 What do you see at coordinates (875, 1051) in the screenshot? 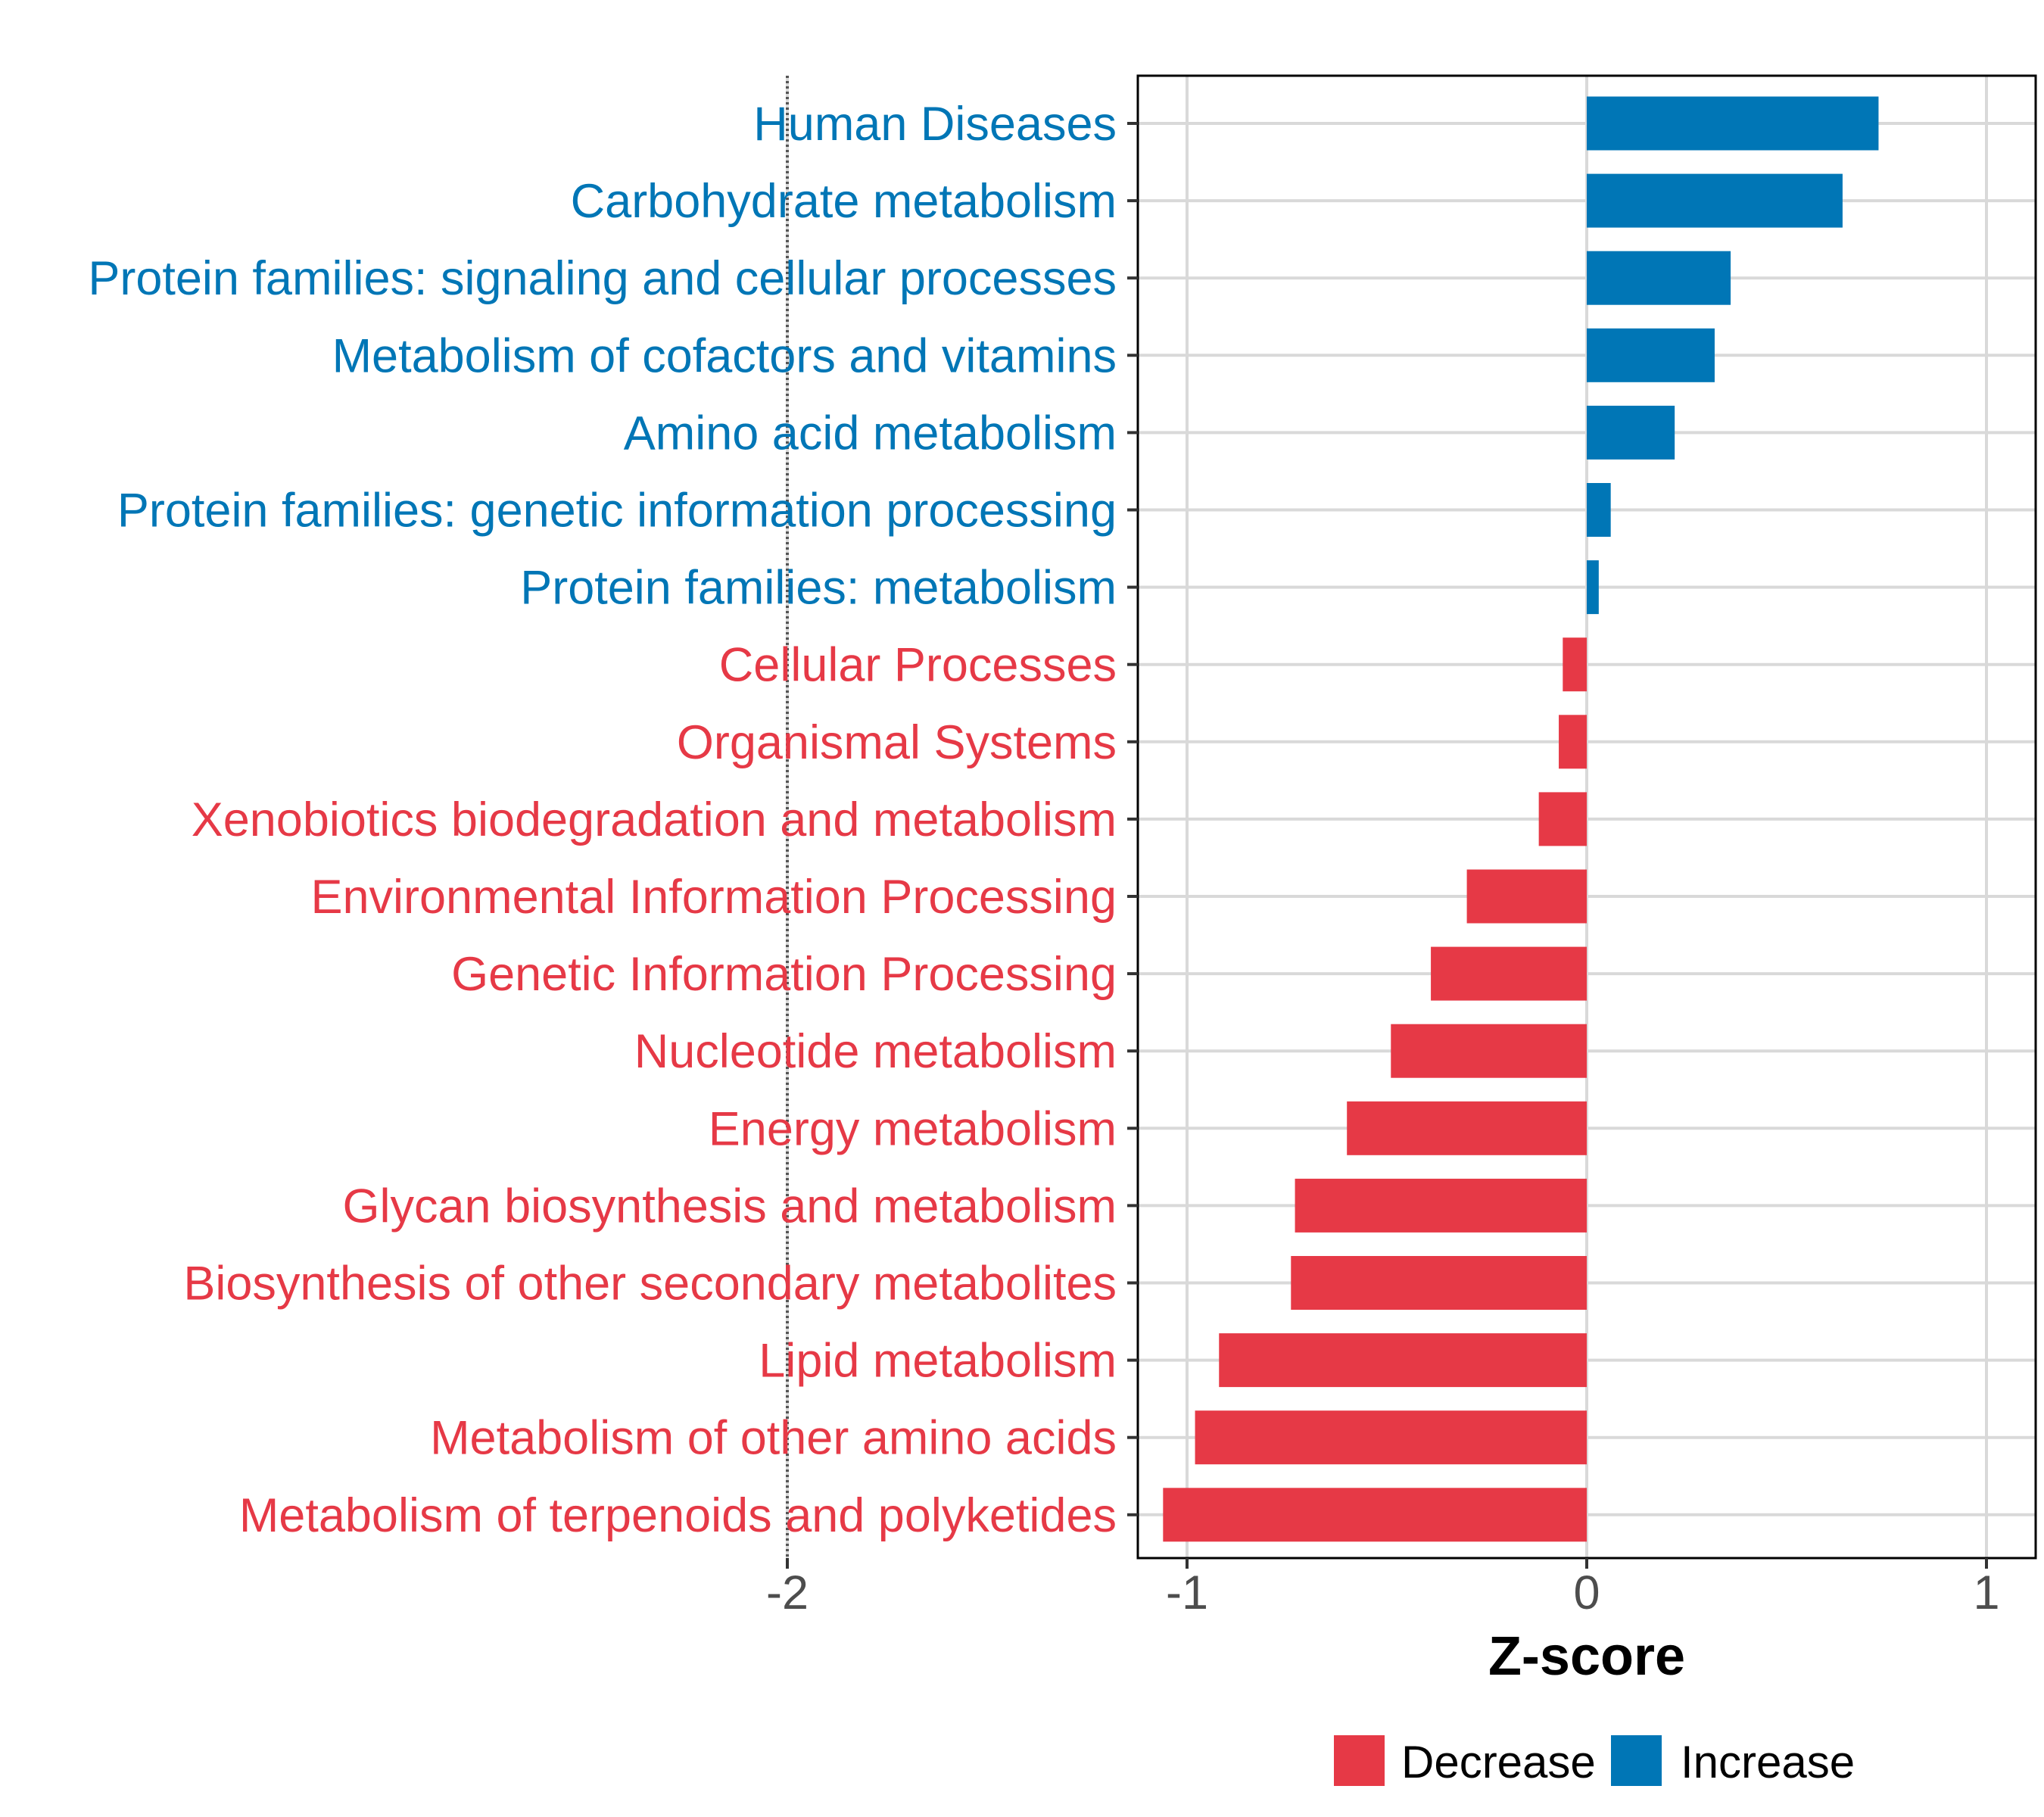
I see `category-label: Nucleotide metabolism` at bounding box center [875, 1051].